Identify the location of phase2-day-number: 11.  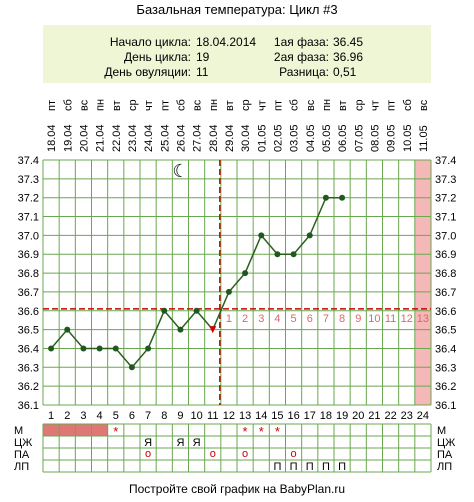
(390, 319).